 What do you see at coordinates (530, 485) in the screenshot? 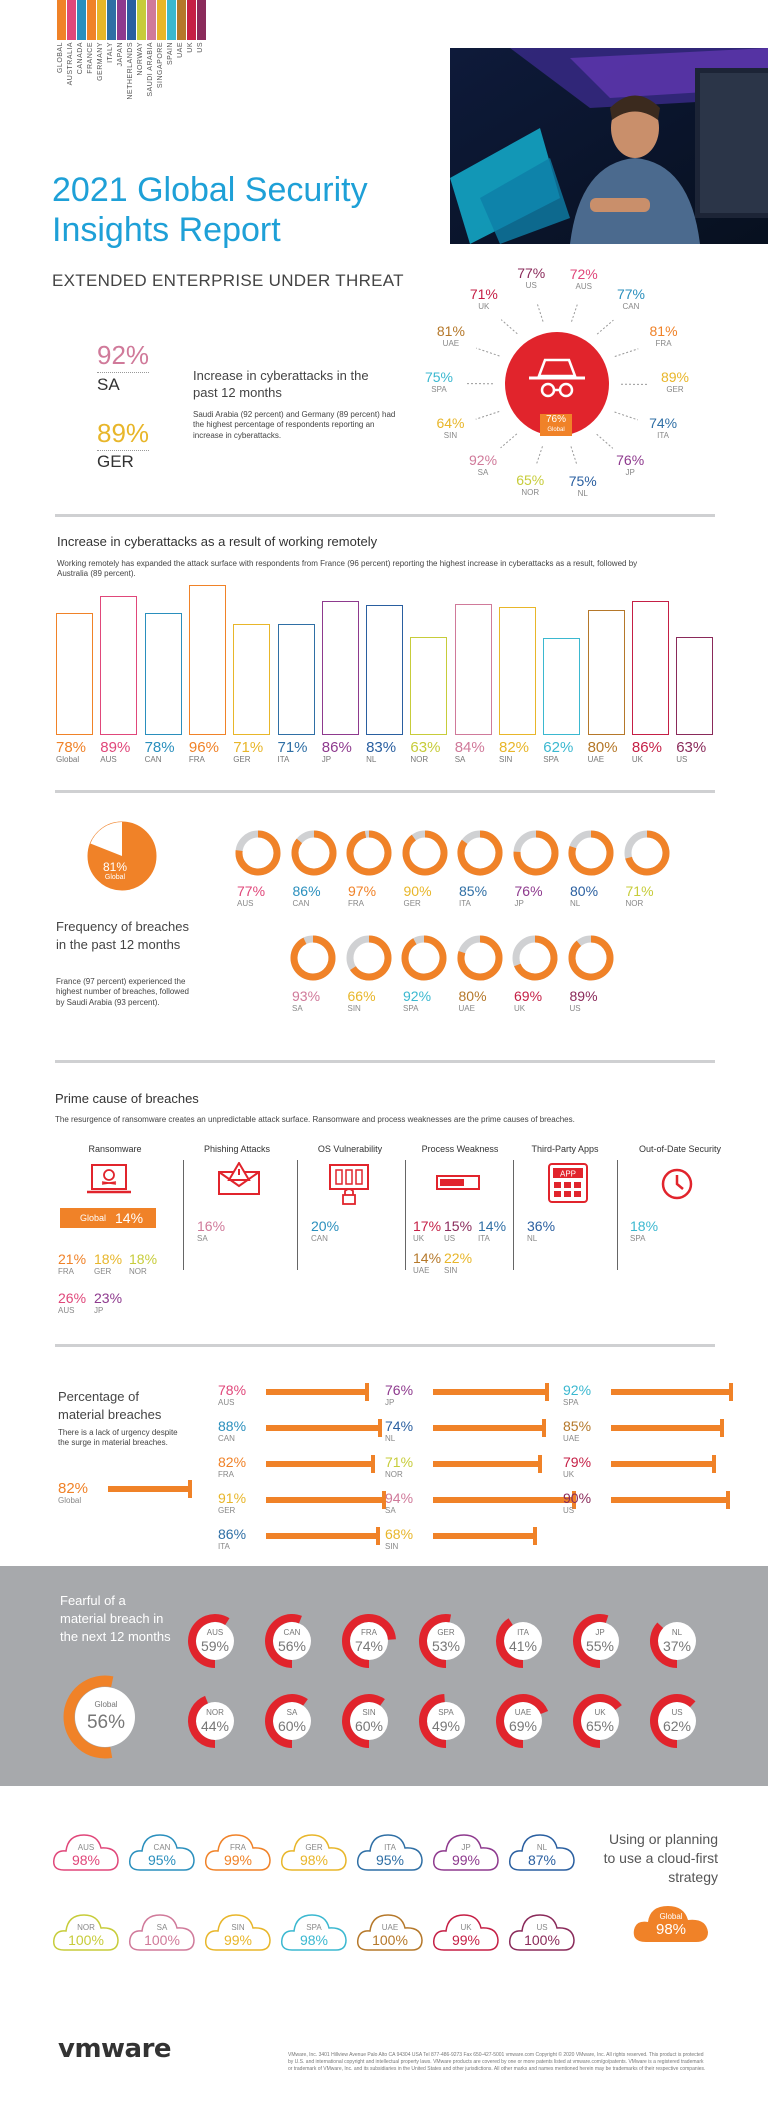
I see `ring-item: 65% NOR` at bounding box center [530, 485].